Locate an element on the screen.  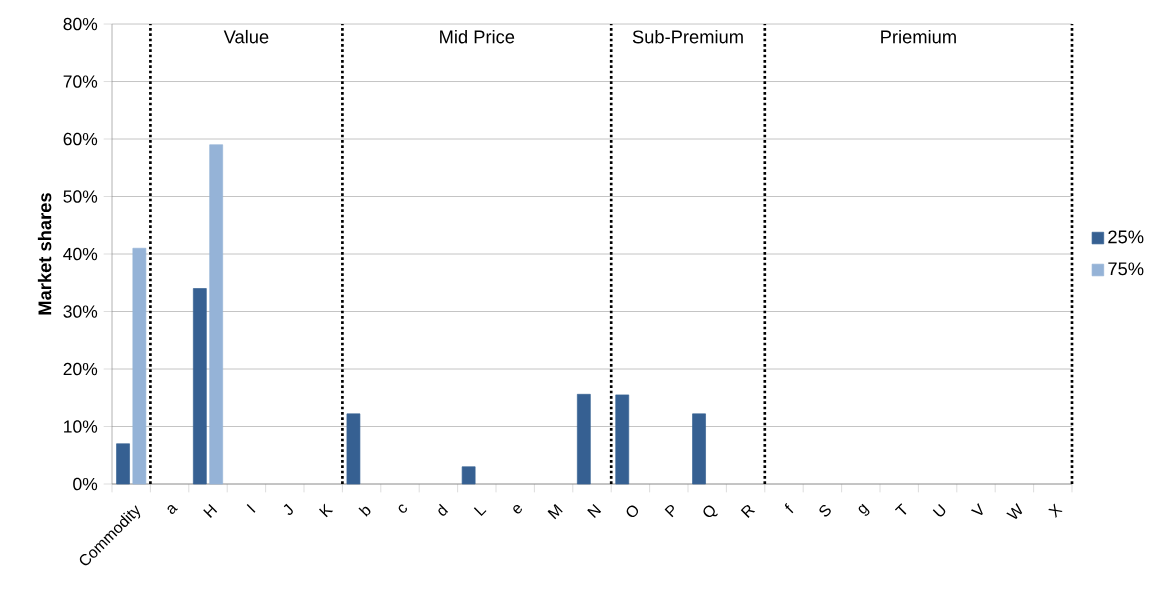
x-tick-label: K is located at coordinates (326, 510).